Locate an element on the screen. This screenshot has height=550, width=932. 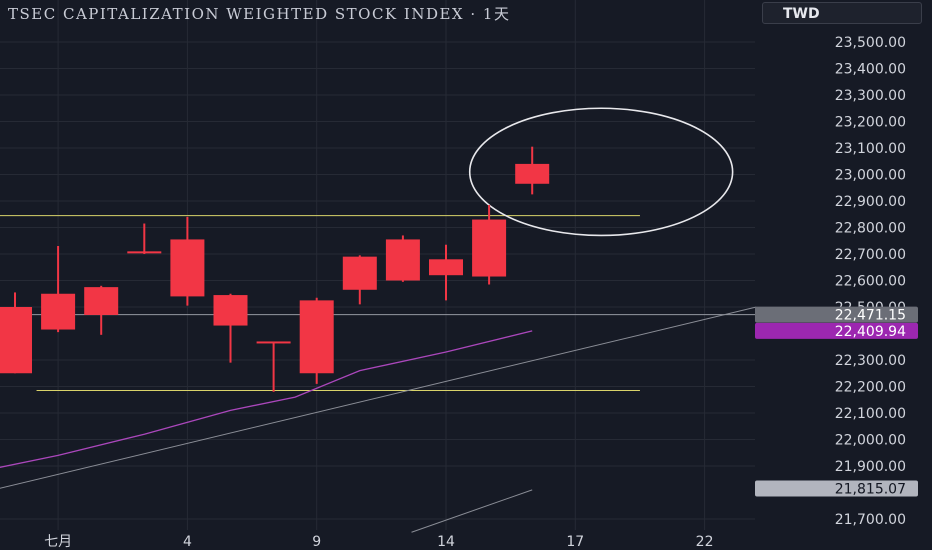
price-tag: 22,409.94 is located at coordinates (836, 331).